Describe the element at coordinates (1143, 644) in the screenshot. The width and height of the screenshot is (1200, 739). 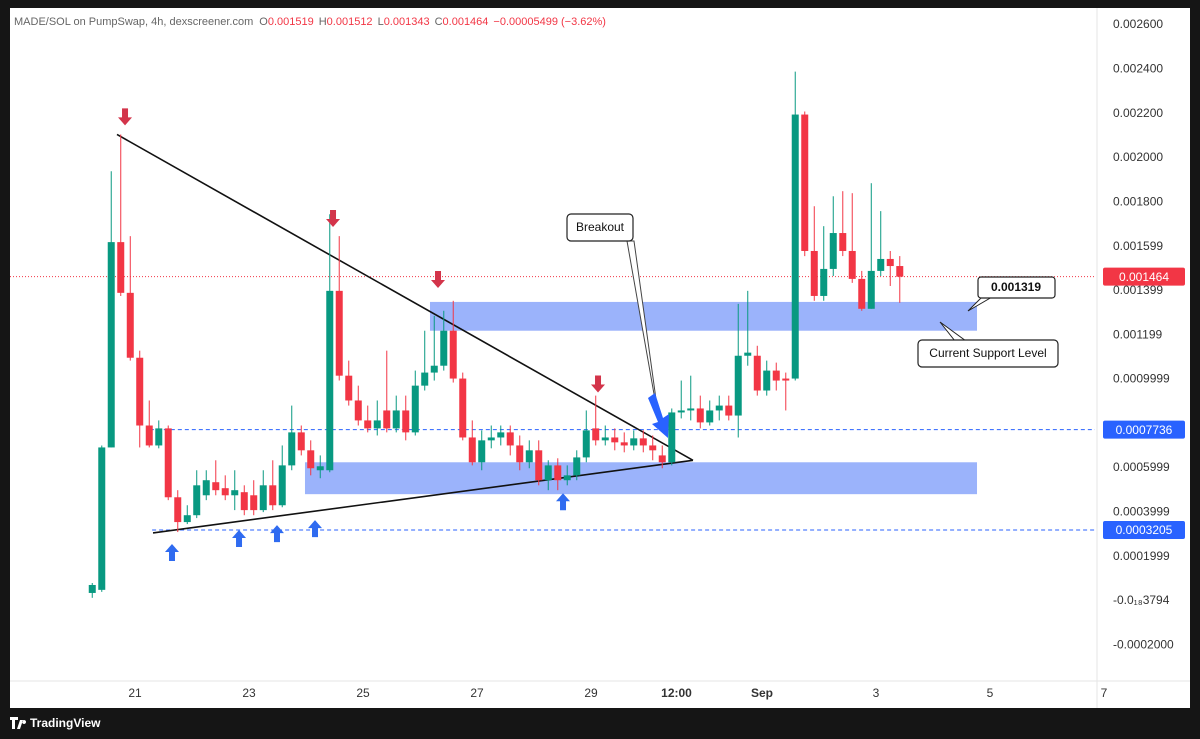
I see `y-tick-label: -0.0002000` at that location.